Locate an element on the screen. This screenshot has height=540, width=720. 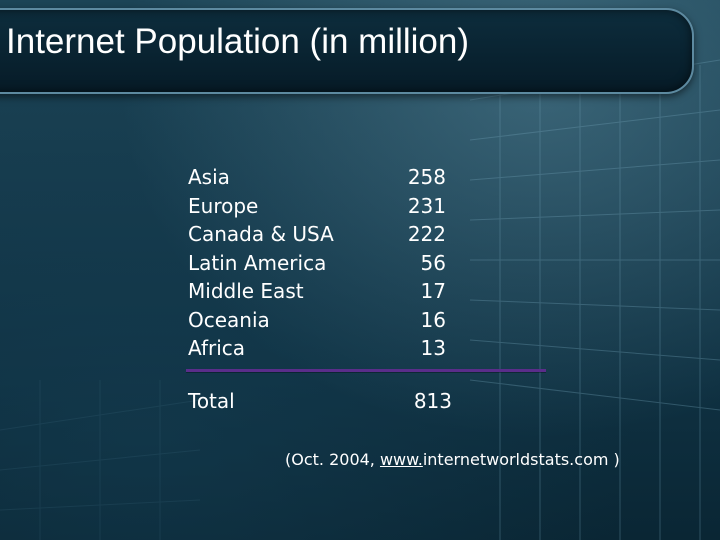
region-value: 231 is located at coordinates (426, 205).